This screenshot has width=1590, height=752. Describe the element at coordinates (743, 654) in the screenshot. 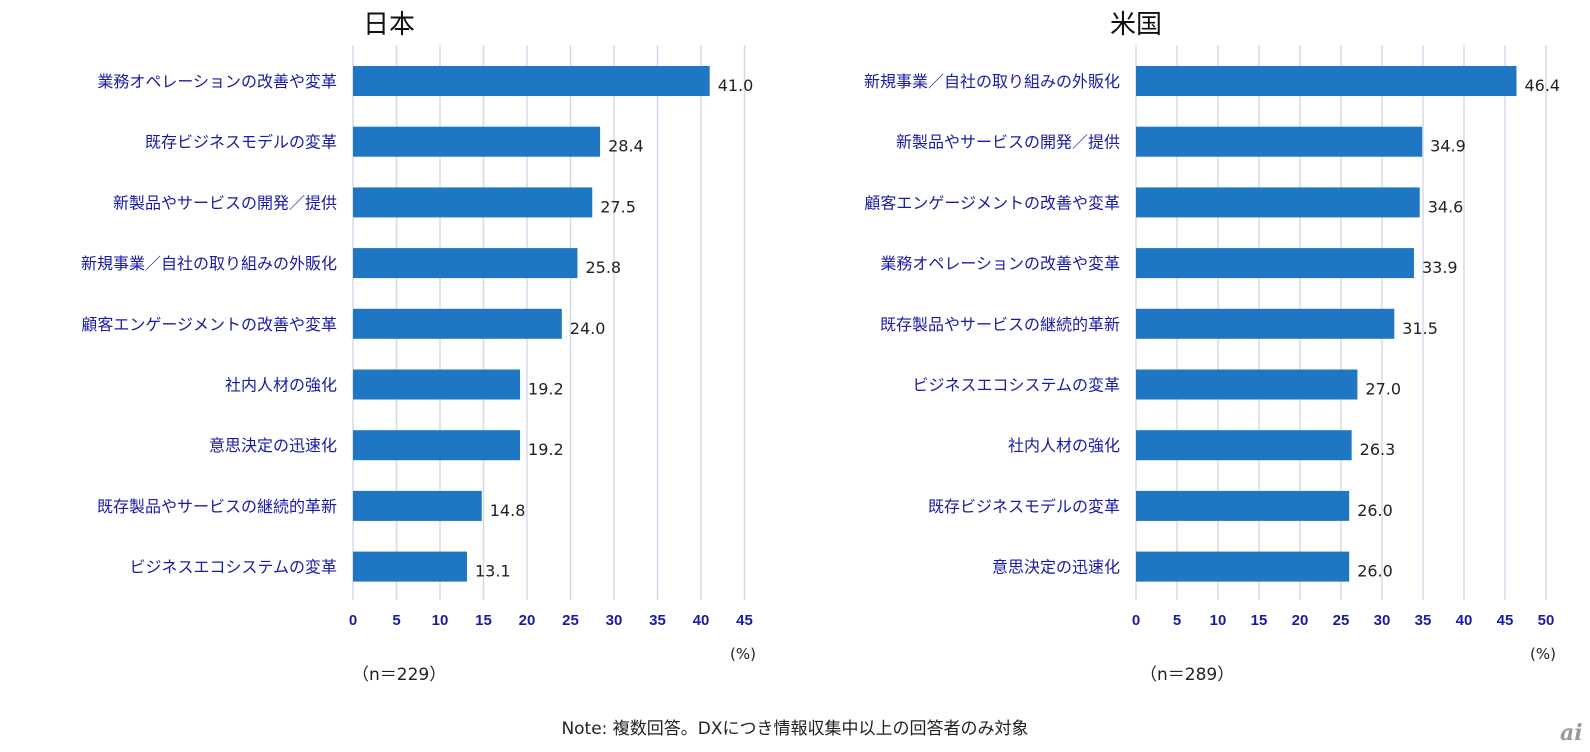

I see `unit-label-japan: (%)` at that location.